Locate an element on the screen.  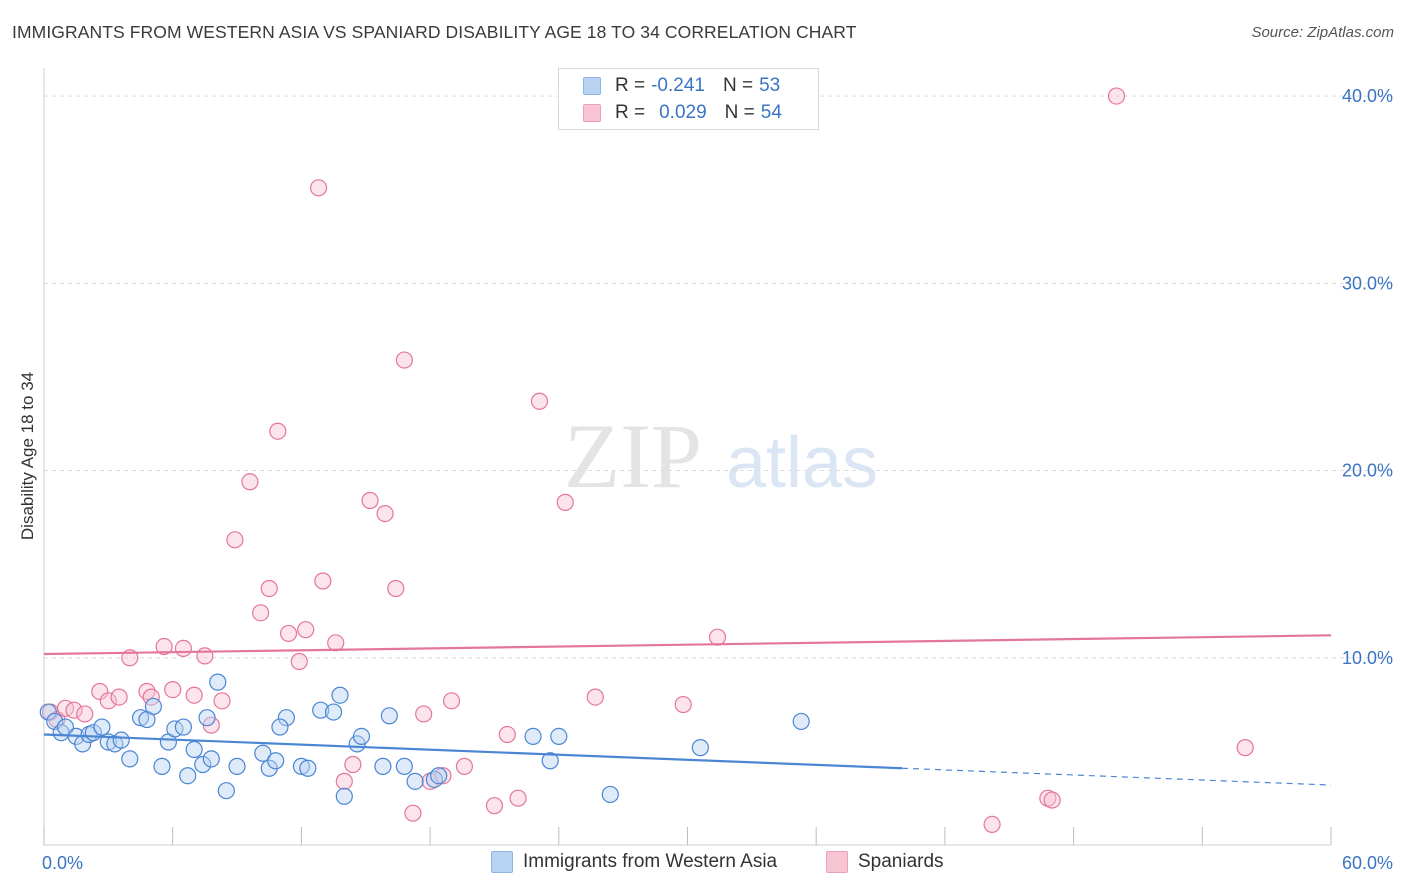
legend-label-western-asia: Immigrants from Western Asia is located at coordinates (650, 861).